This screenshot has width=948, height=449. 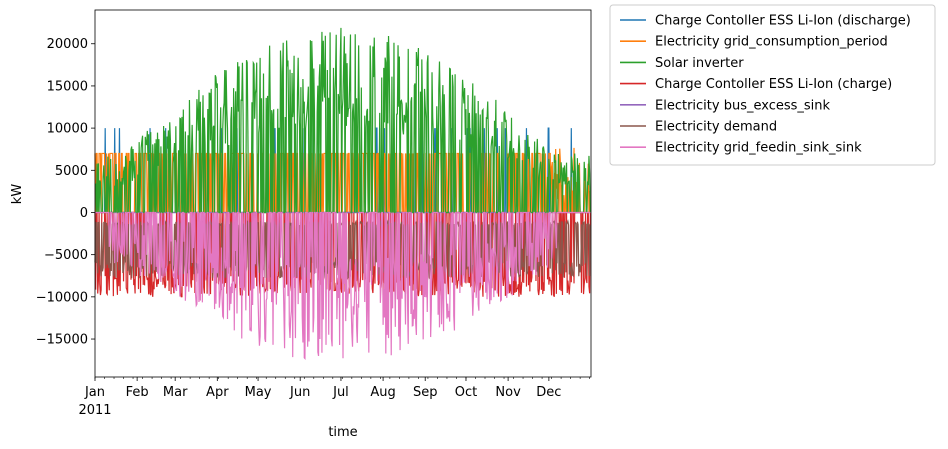 What do you see at coordinates (62, 297) in the screenshot?
I see `y-tick-label: −10000` at bounding box center [62, 297].